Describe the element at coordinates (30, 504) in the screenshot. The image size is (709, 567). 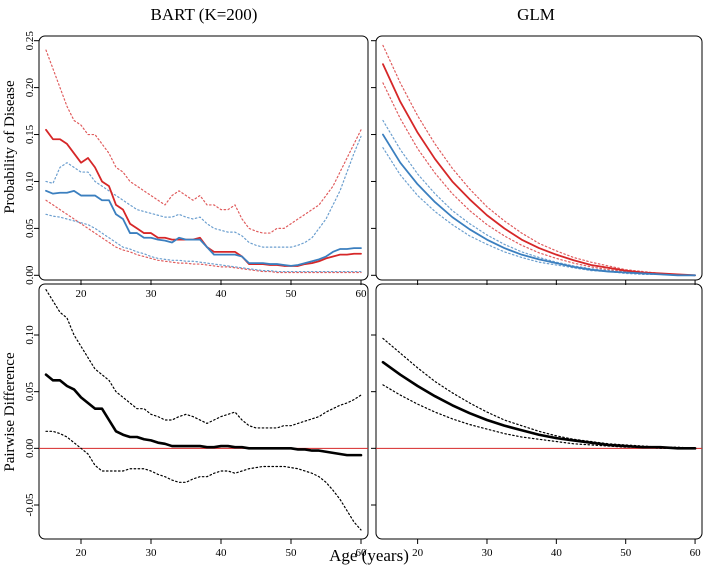
I see `y-tick-label: -0.05` at that location.